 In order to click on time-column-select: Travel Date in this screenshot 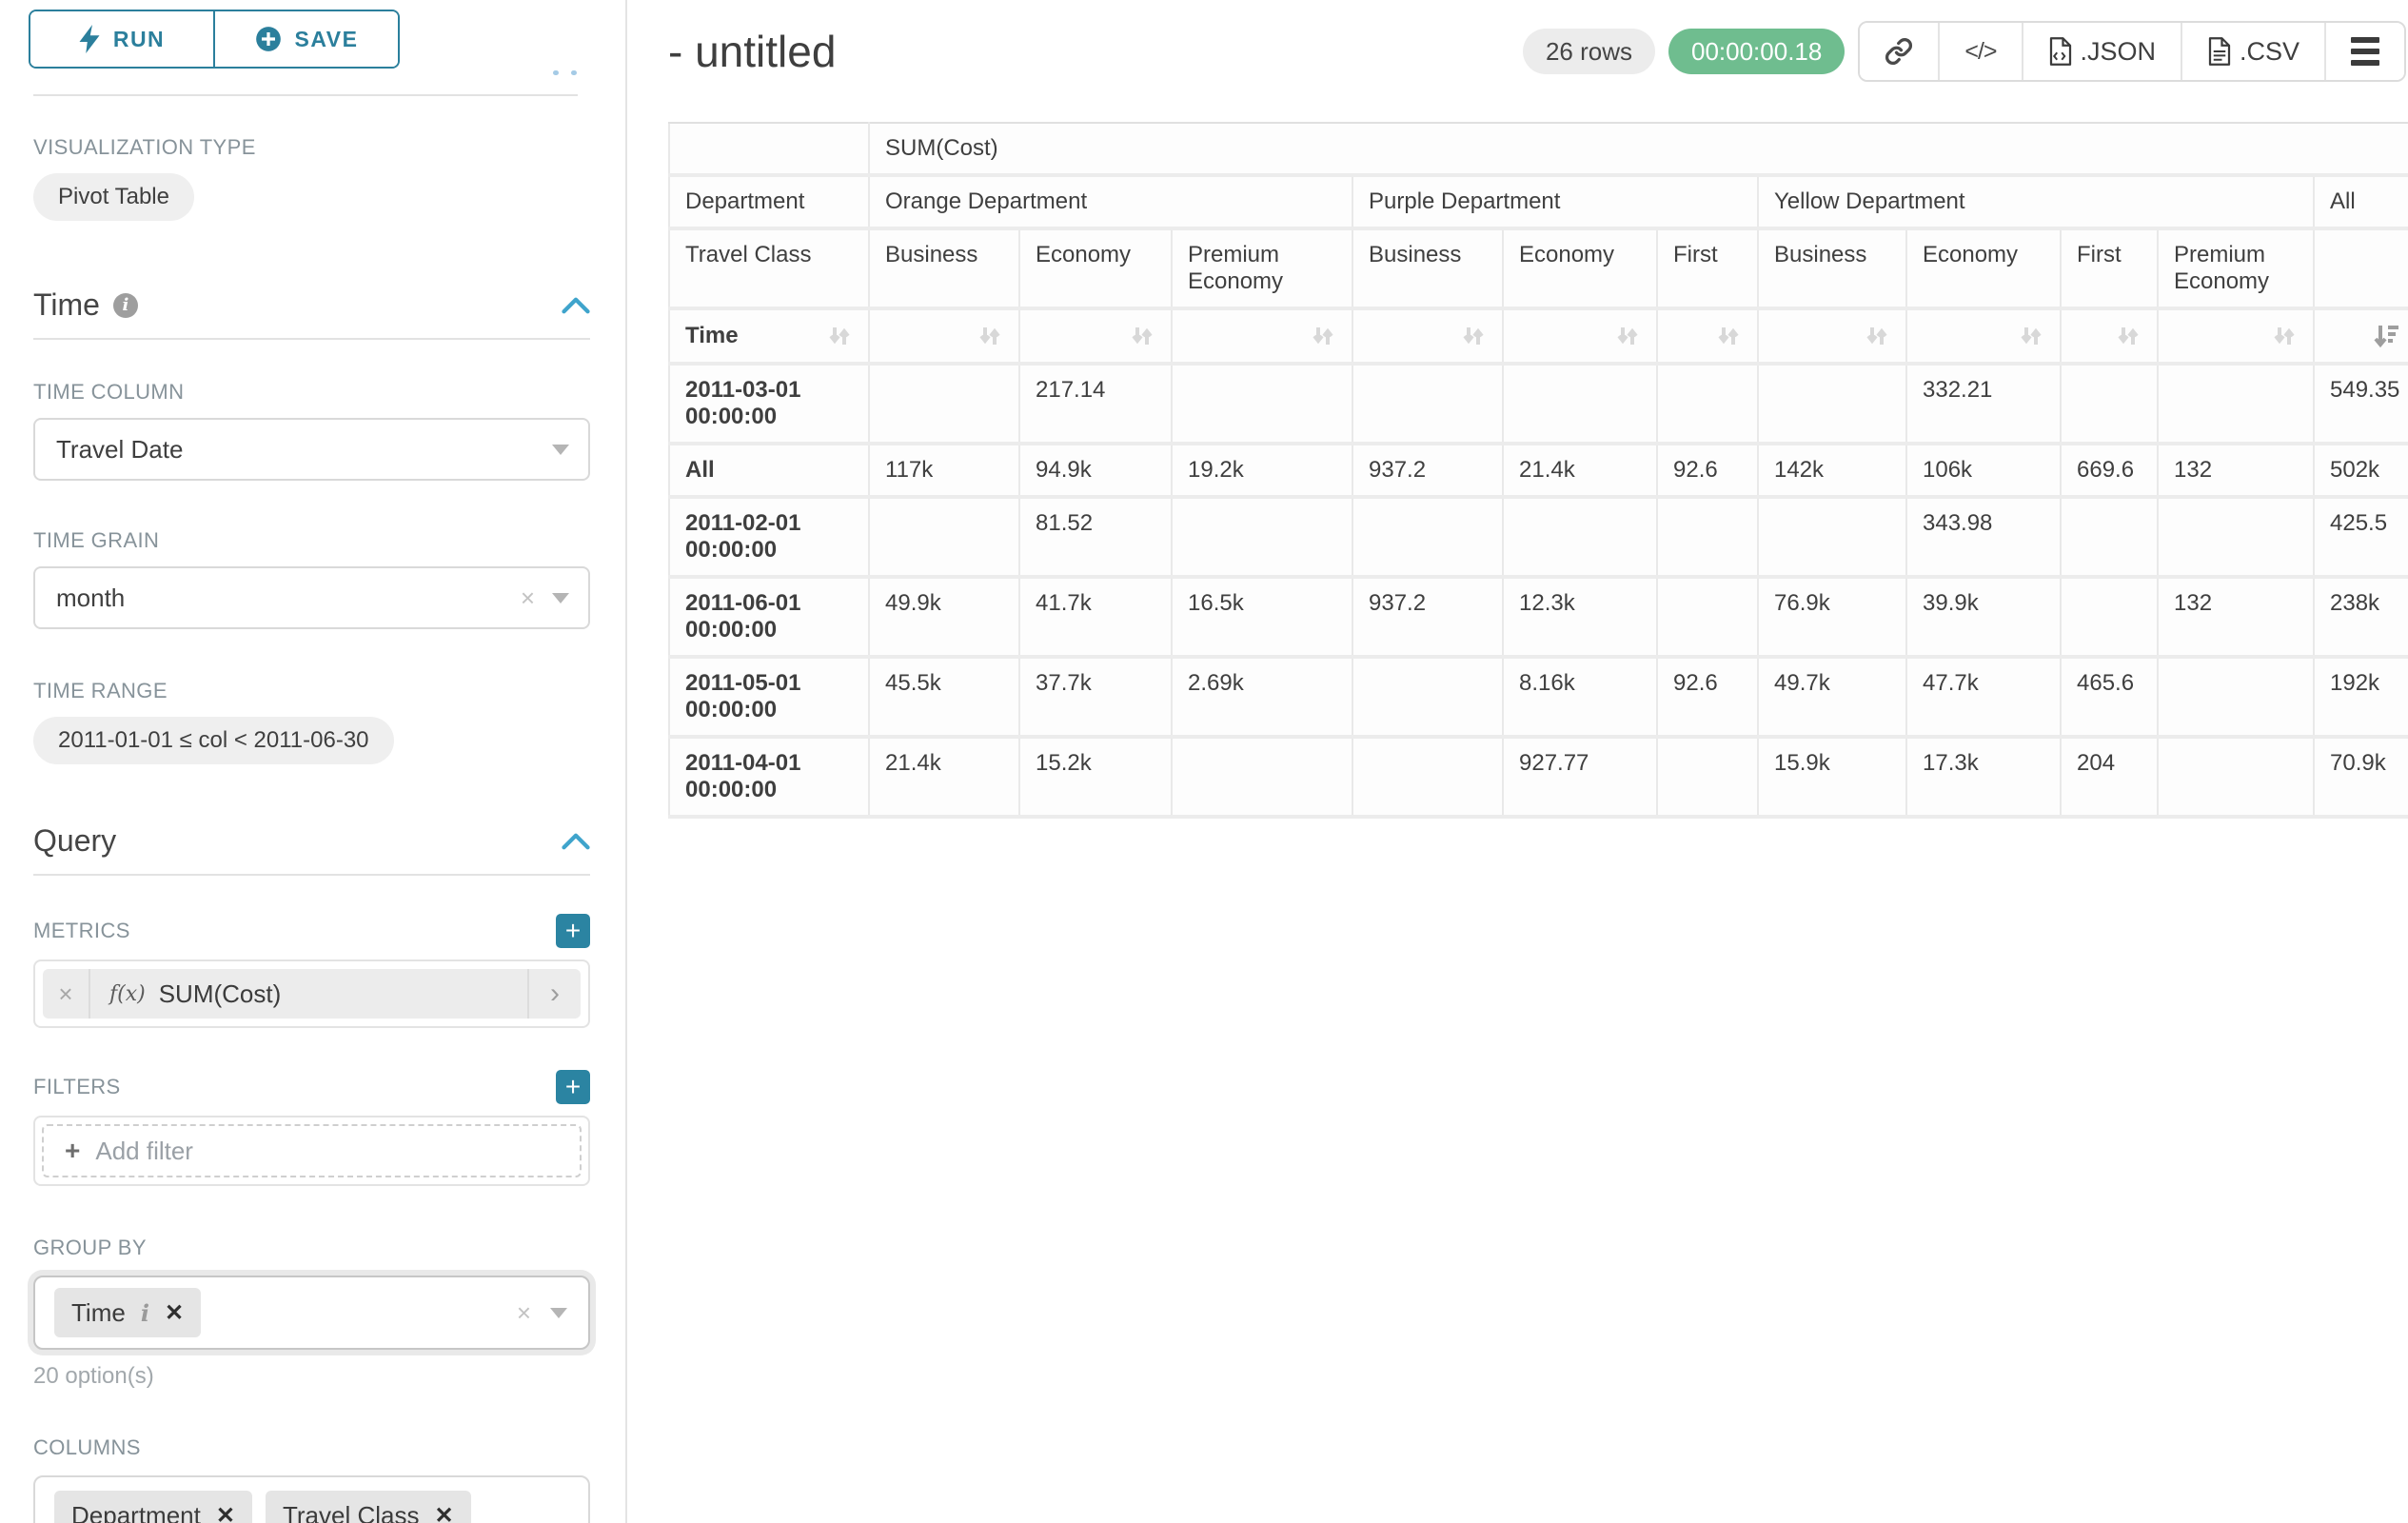, I will do `click(311, 450)`.